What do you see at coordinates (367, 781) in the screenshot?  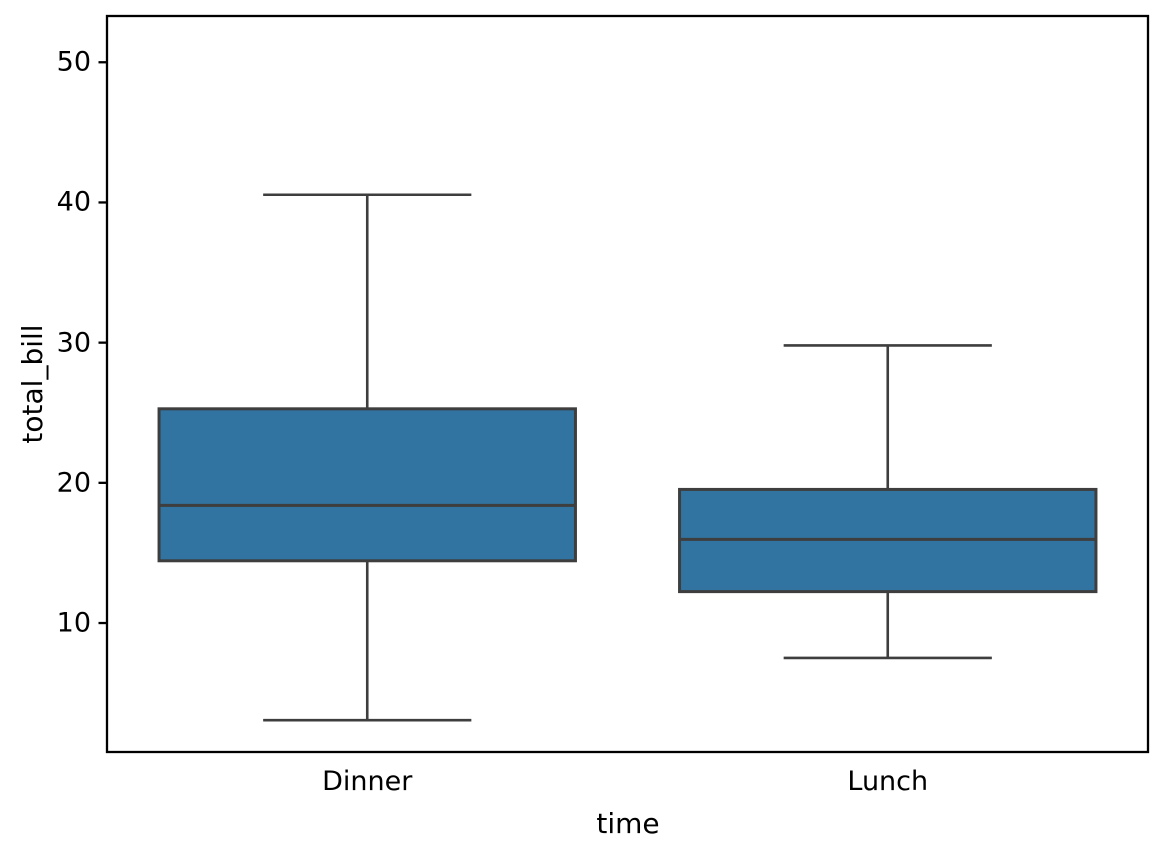 I see `x-tick-label-dinner: Dinner` at bounding box center [367, 781].